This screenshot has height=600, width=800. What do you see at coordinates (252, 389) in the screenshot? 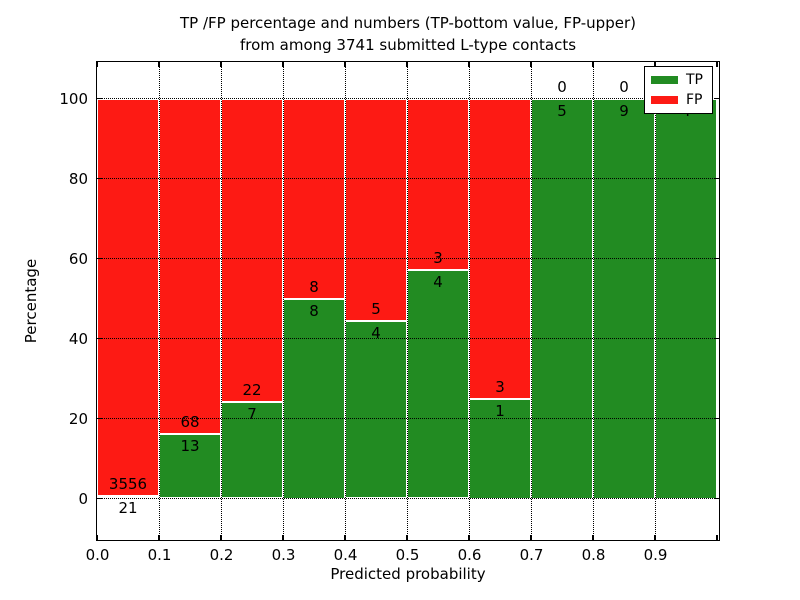
I see `fp-count-label: 22` at bounding box center [252, 389].